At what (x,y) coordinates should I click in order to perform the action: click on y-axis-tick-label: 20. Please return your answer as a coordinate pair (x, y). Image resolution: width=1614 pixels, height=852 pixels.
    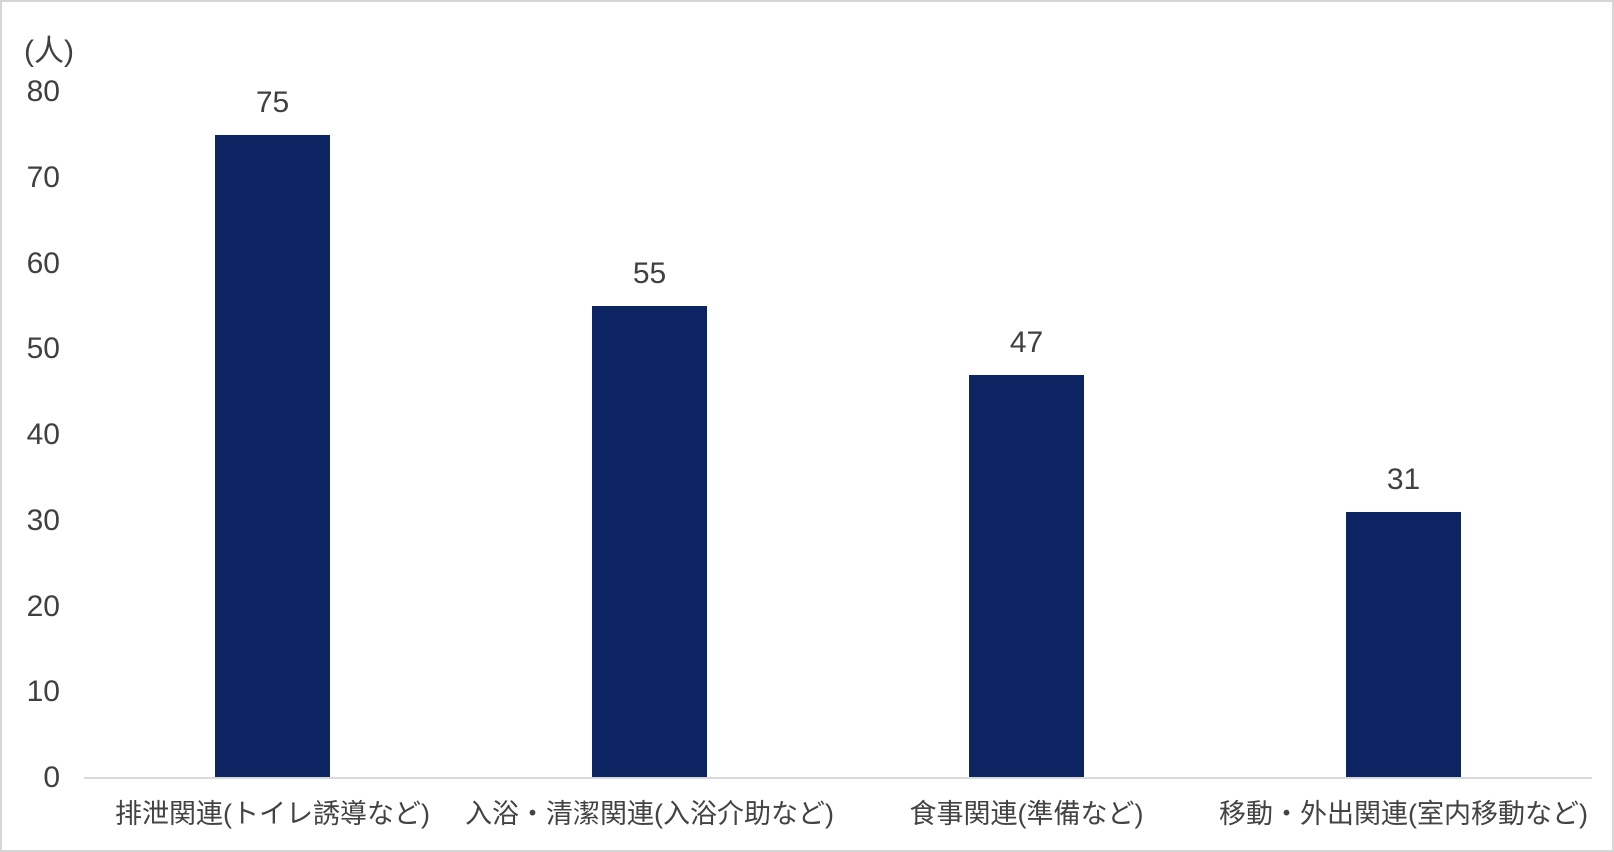
    Looking at the image, I should click on (43, 606).